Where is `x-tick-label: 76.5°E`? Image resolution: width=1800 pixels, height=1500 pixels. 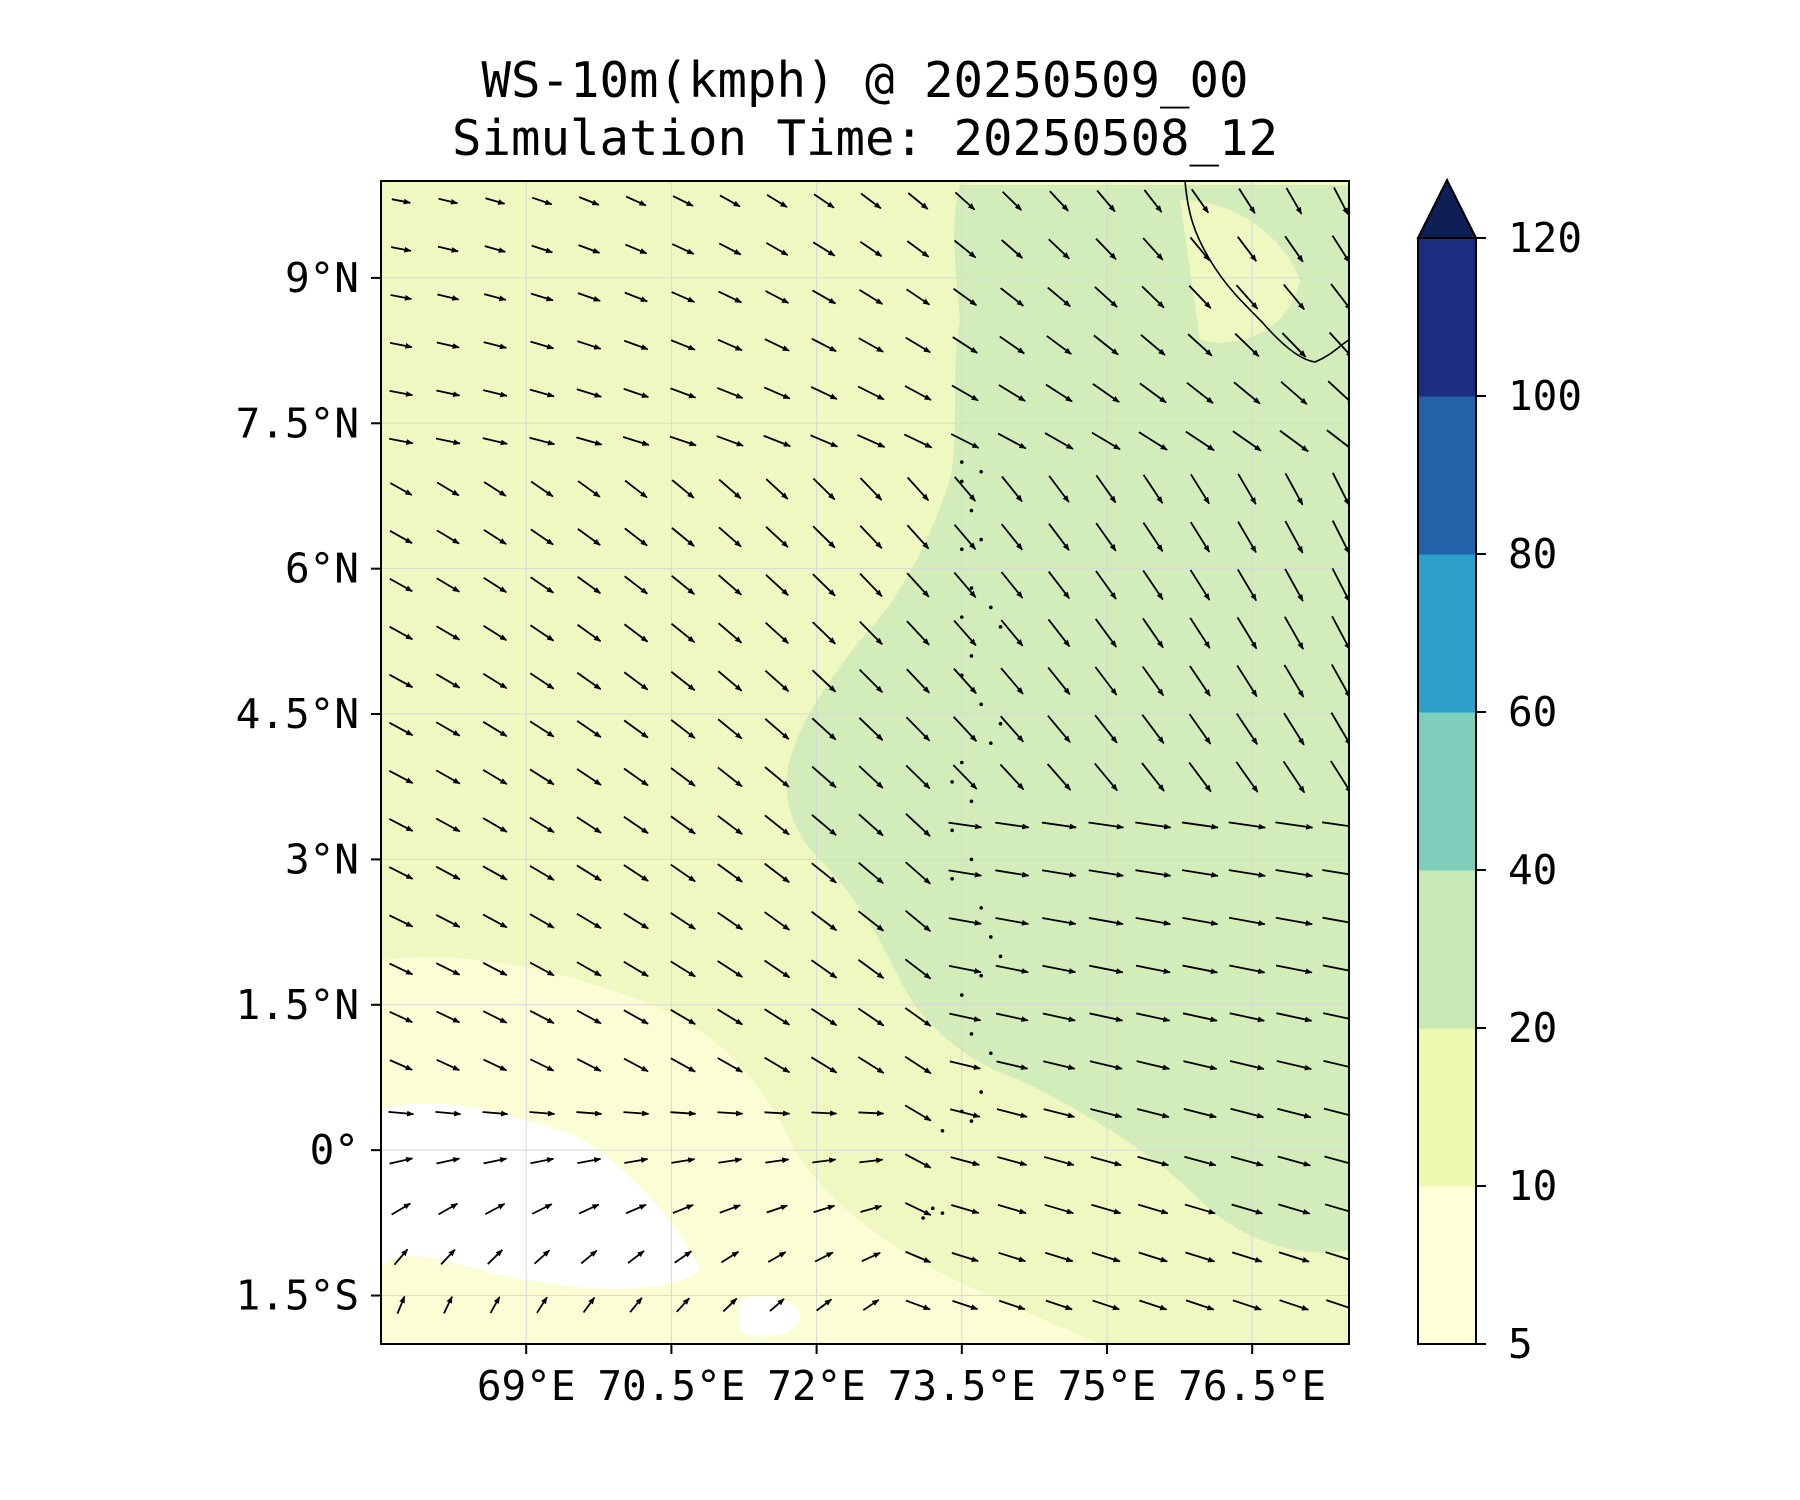
x-tick-label: 76.5°E is located at coordinates (1252, 1386).